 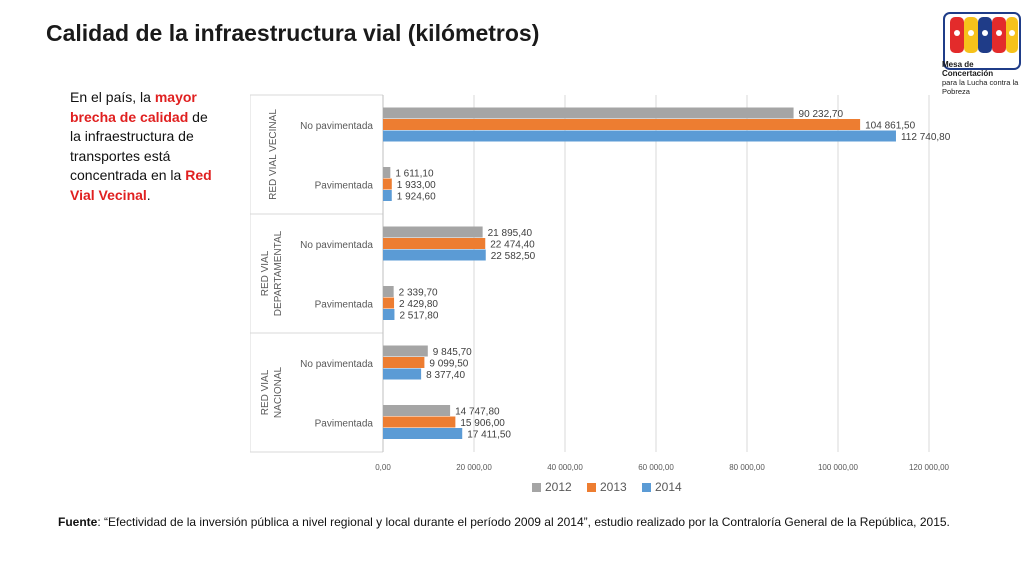 I want to click on side-note-part-1: En el país, la, so click(x=112, y=97).